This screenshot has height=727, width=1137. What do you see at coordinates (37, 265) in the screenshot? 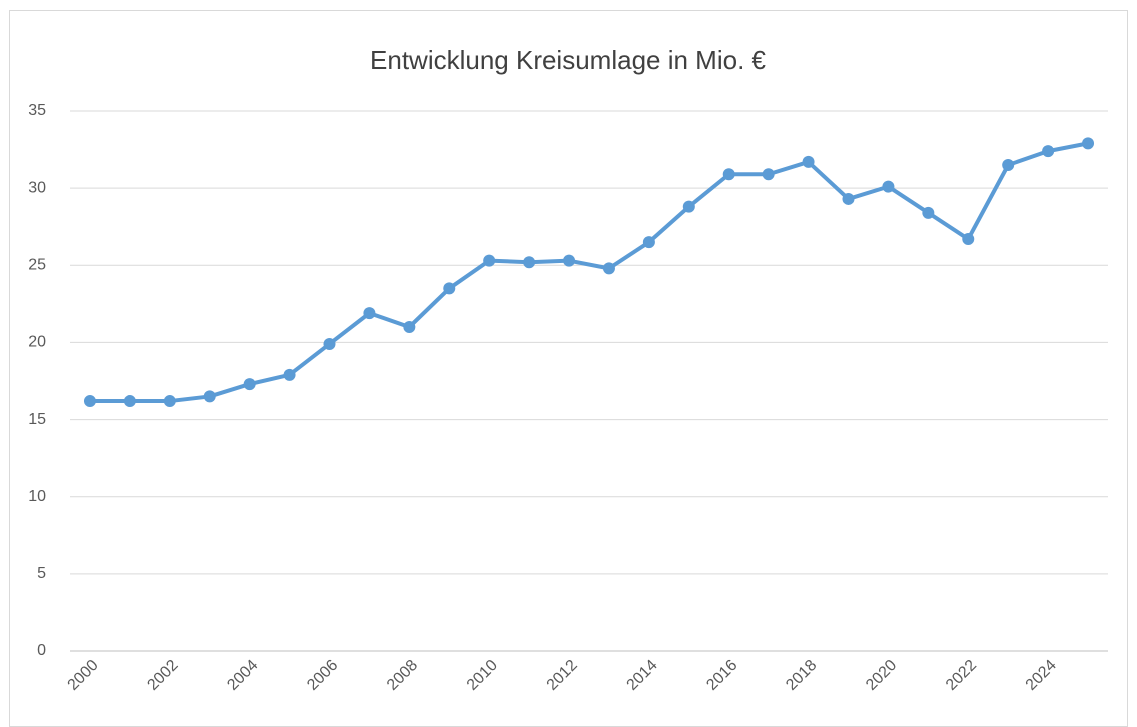
I see `y-tick-label: 25` at bounding box center [37, 265].